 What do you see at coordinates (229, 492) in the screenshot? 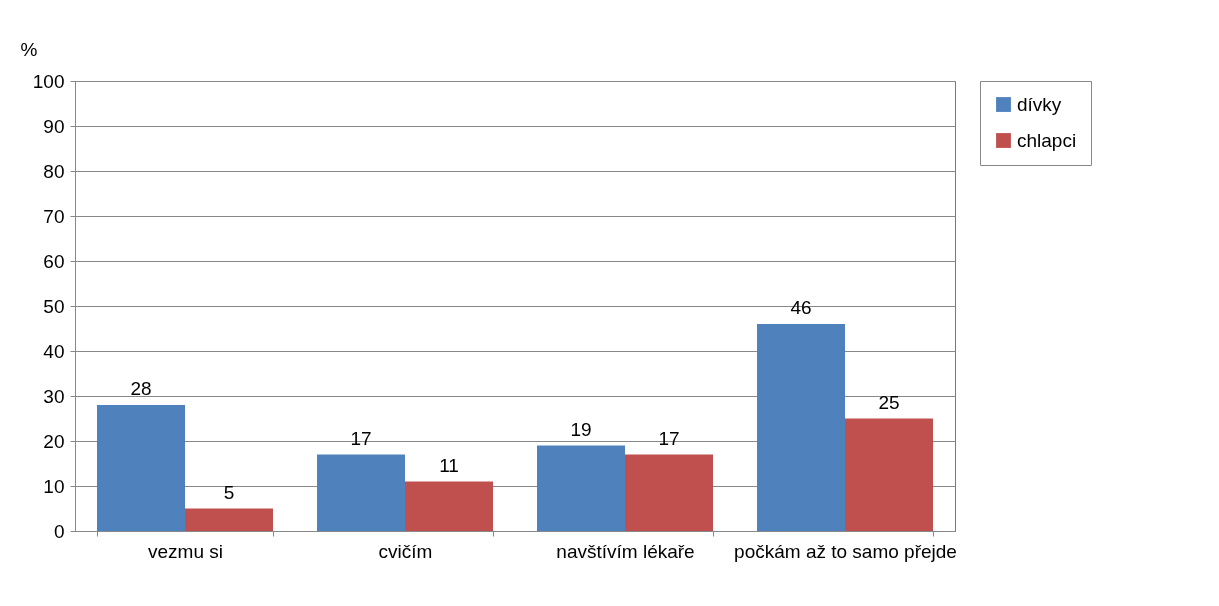
I see `data-label: 5` at bounding box center [229, 492].